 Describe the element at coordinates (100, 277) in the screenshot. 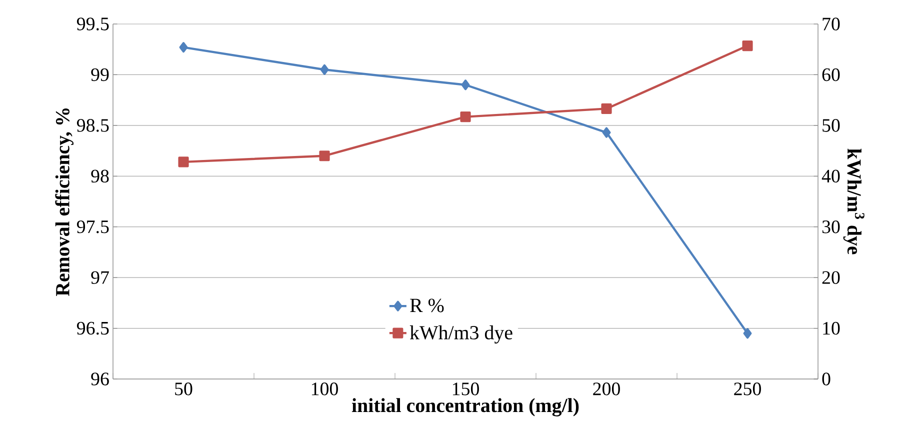

I see `y-tick-label: 97` at that location.